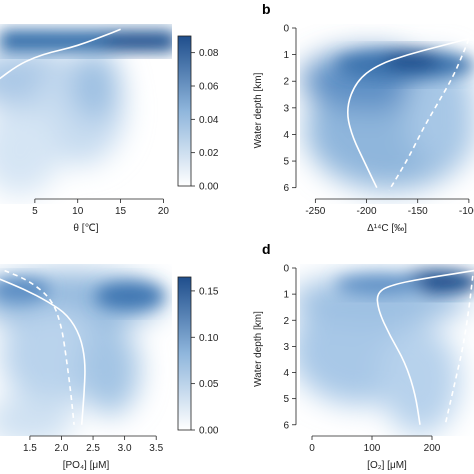 This screenshot has height=474, width=474. I want to click on x-tick-label: 200, so click(432, 448).